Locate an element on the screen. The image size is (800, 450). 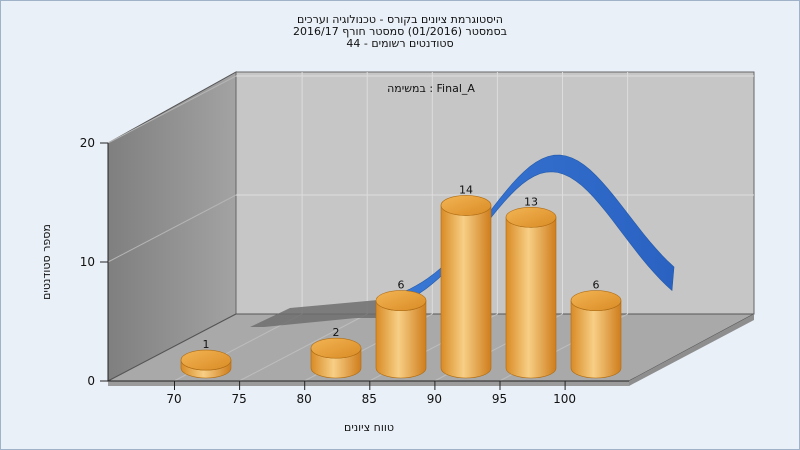
chart-floor-front is located at coordinates (368, 383).